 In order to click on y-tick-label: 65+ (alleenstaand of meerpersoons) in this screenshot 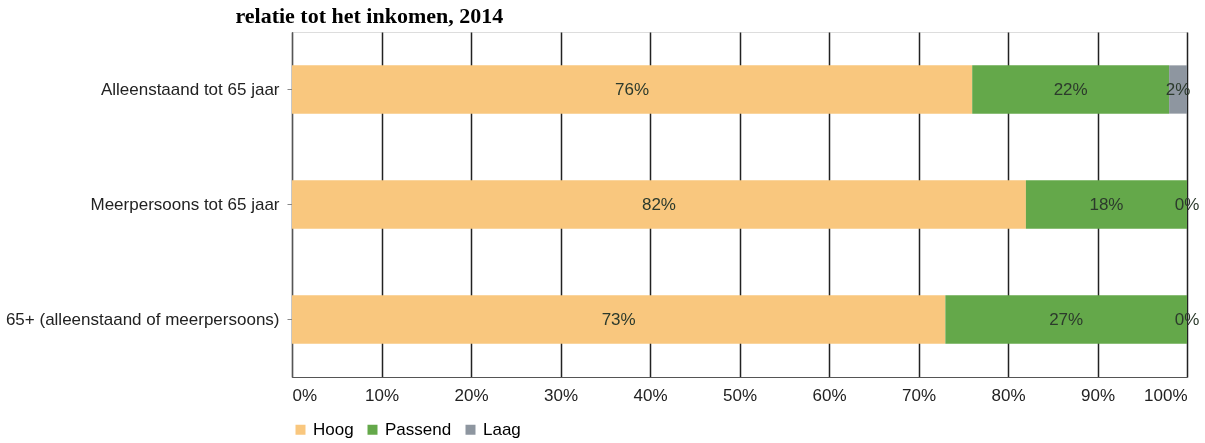, I will do `click(142, 319)`.